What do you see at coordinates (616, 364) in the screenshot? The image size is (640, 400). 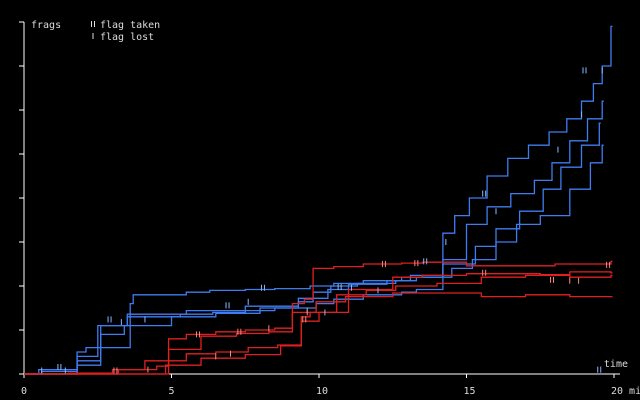 I see `x-axis-label: time` at bounding box center [616, 364].